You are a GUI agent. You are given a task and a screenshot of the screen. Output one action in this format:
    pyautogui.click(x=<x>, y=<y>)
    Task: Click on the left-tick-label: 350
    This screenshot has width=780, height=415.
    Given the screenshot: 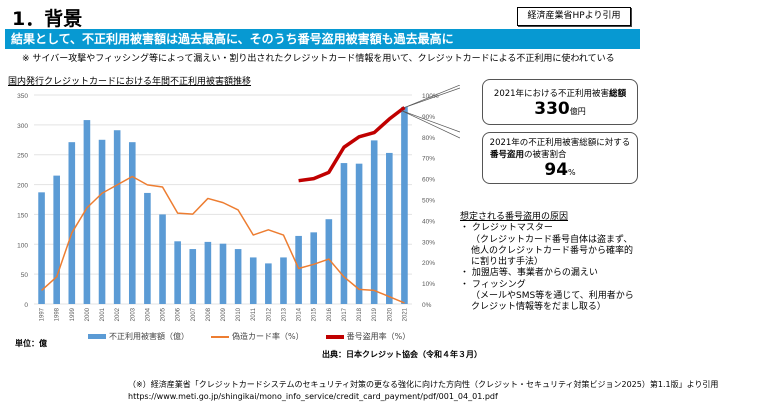 What is the action you would take?
    pyautogui.click(x=22, y=96)
    